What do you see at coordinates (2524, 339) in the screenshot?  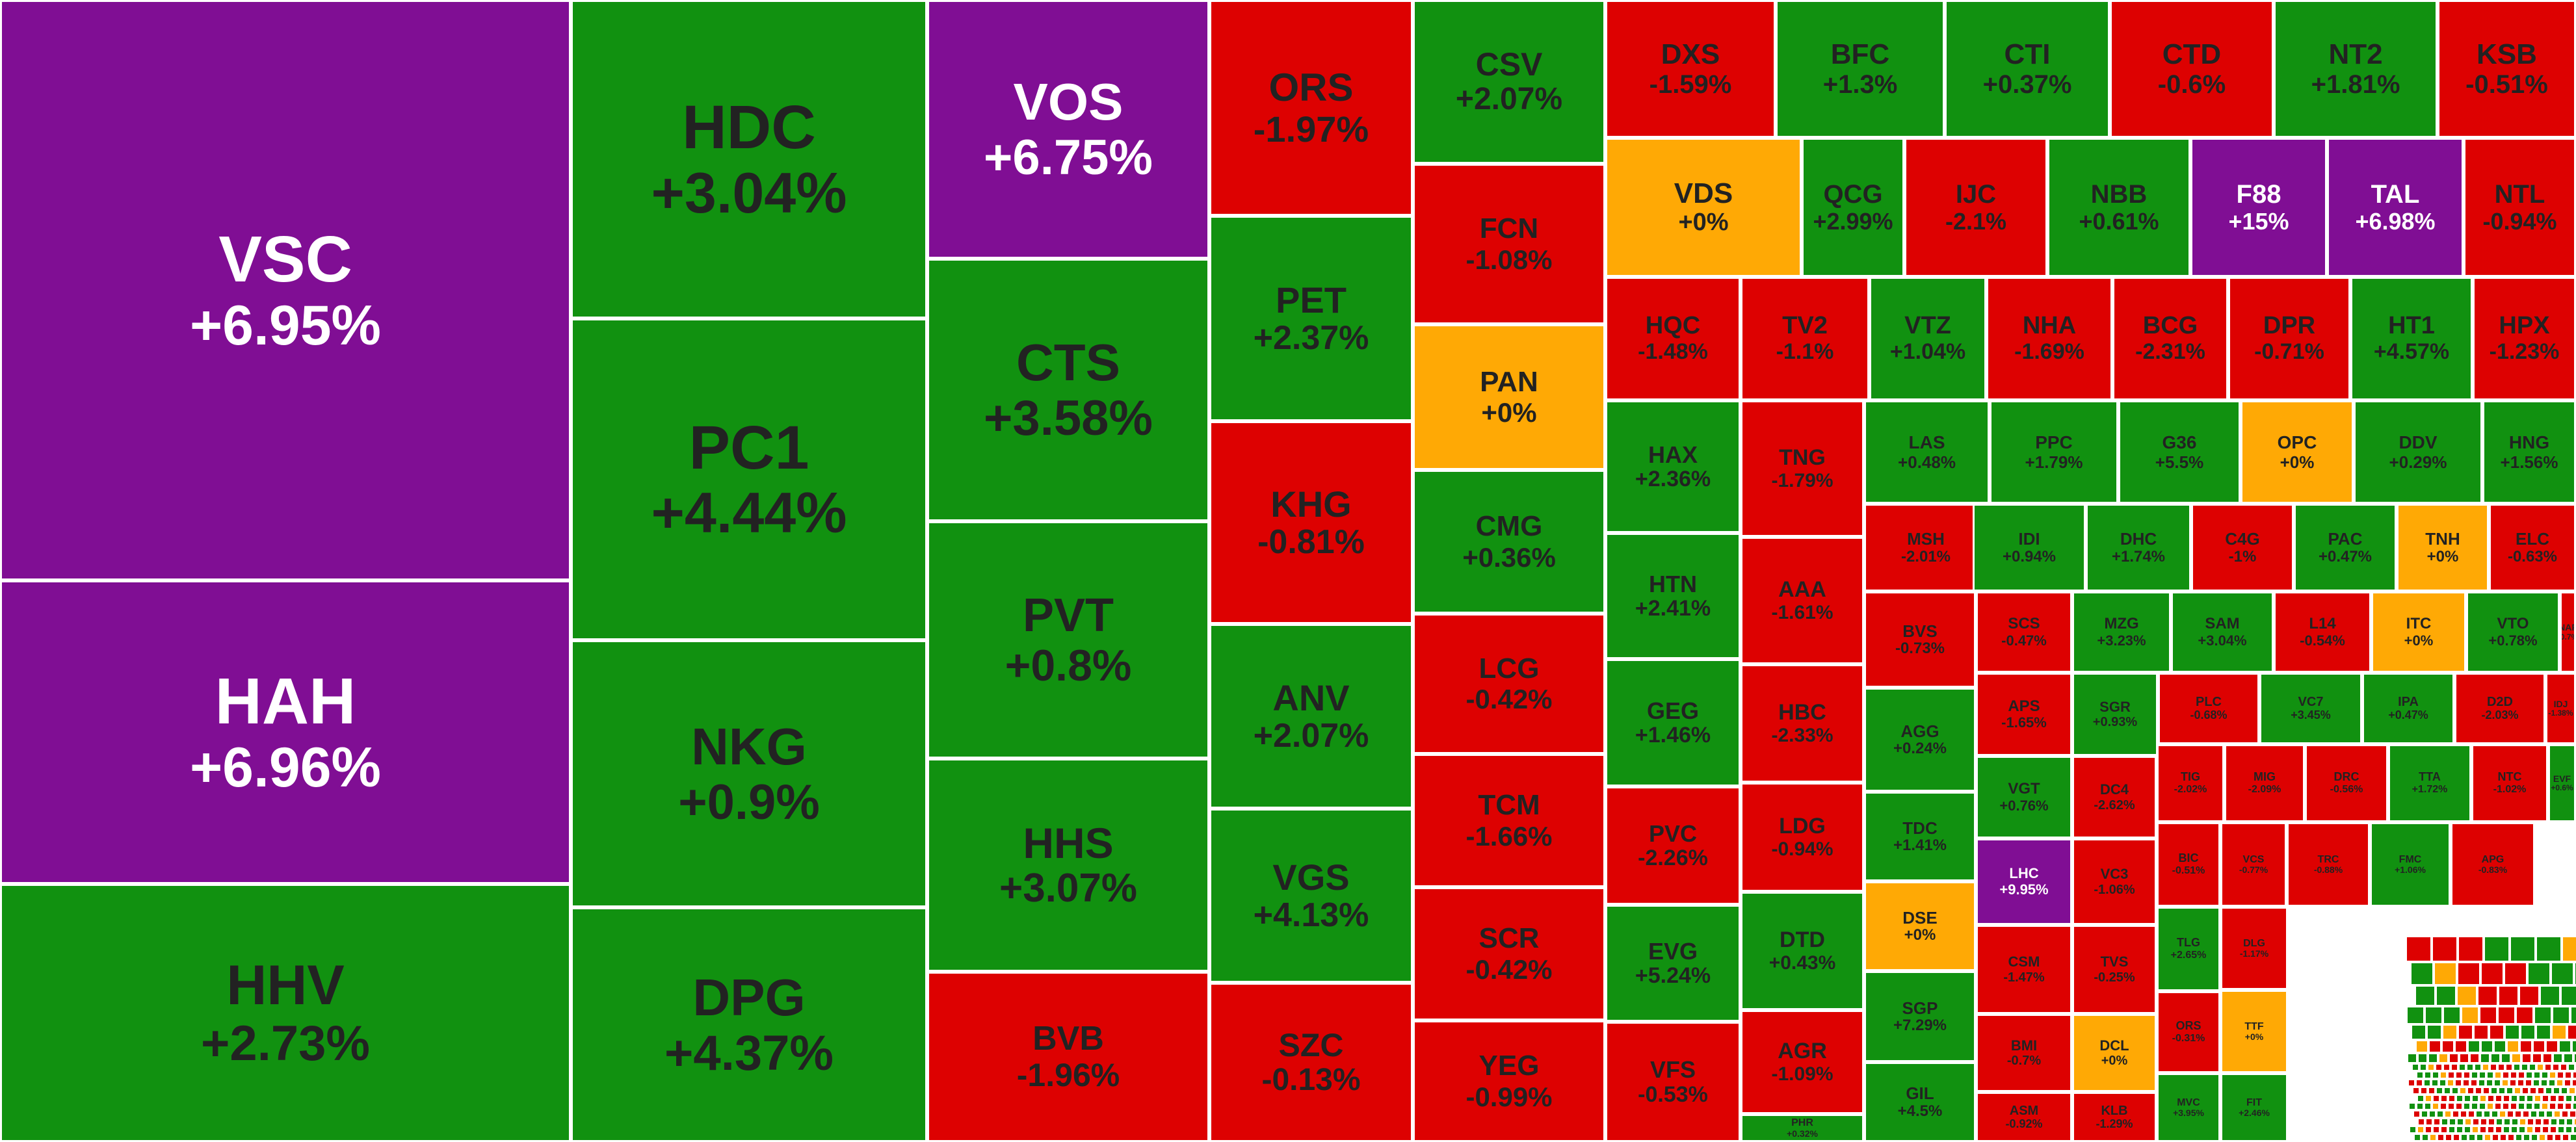 I see `tile-hpx: HPX -1.23%` at bounding box center [2524, 339].